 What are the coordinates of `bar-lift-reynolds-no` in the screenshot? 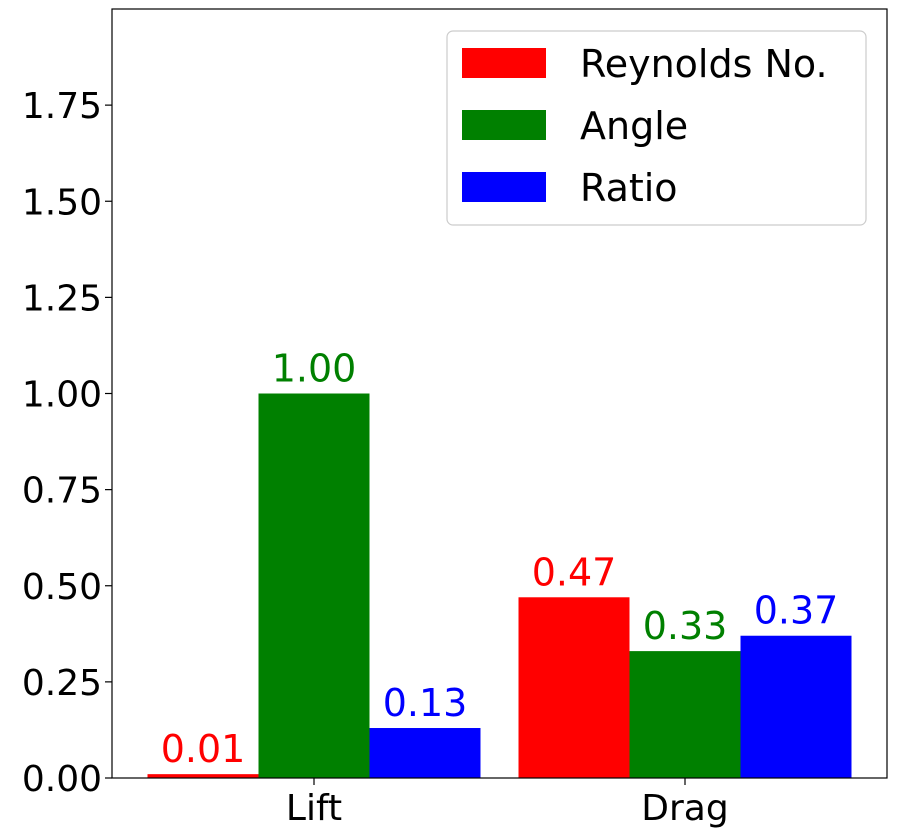 It's located at (203, 776).